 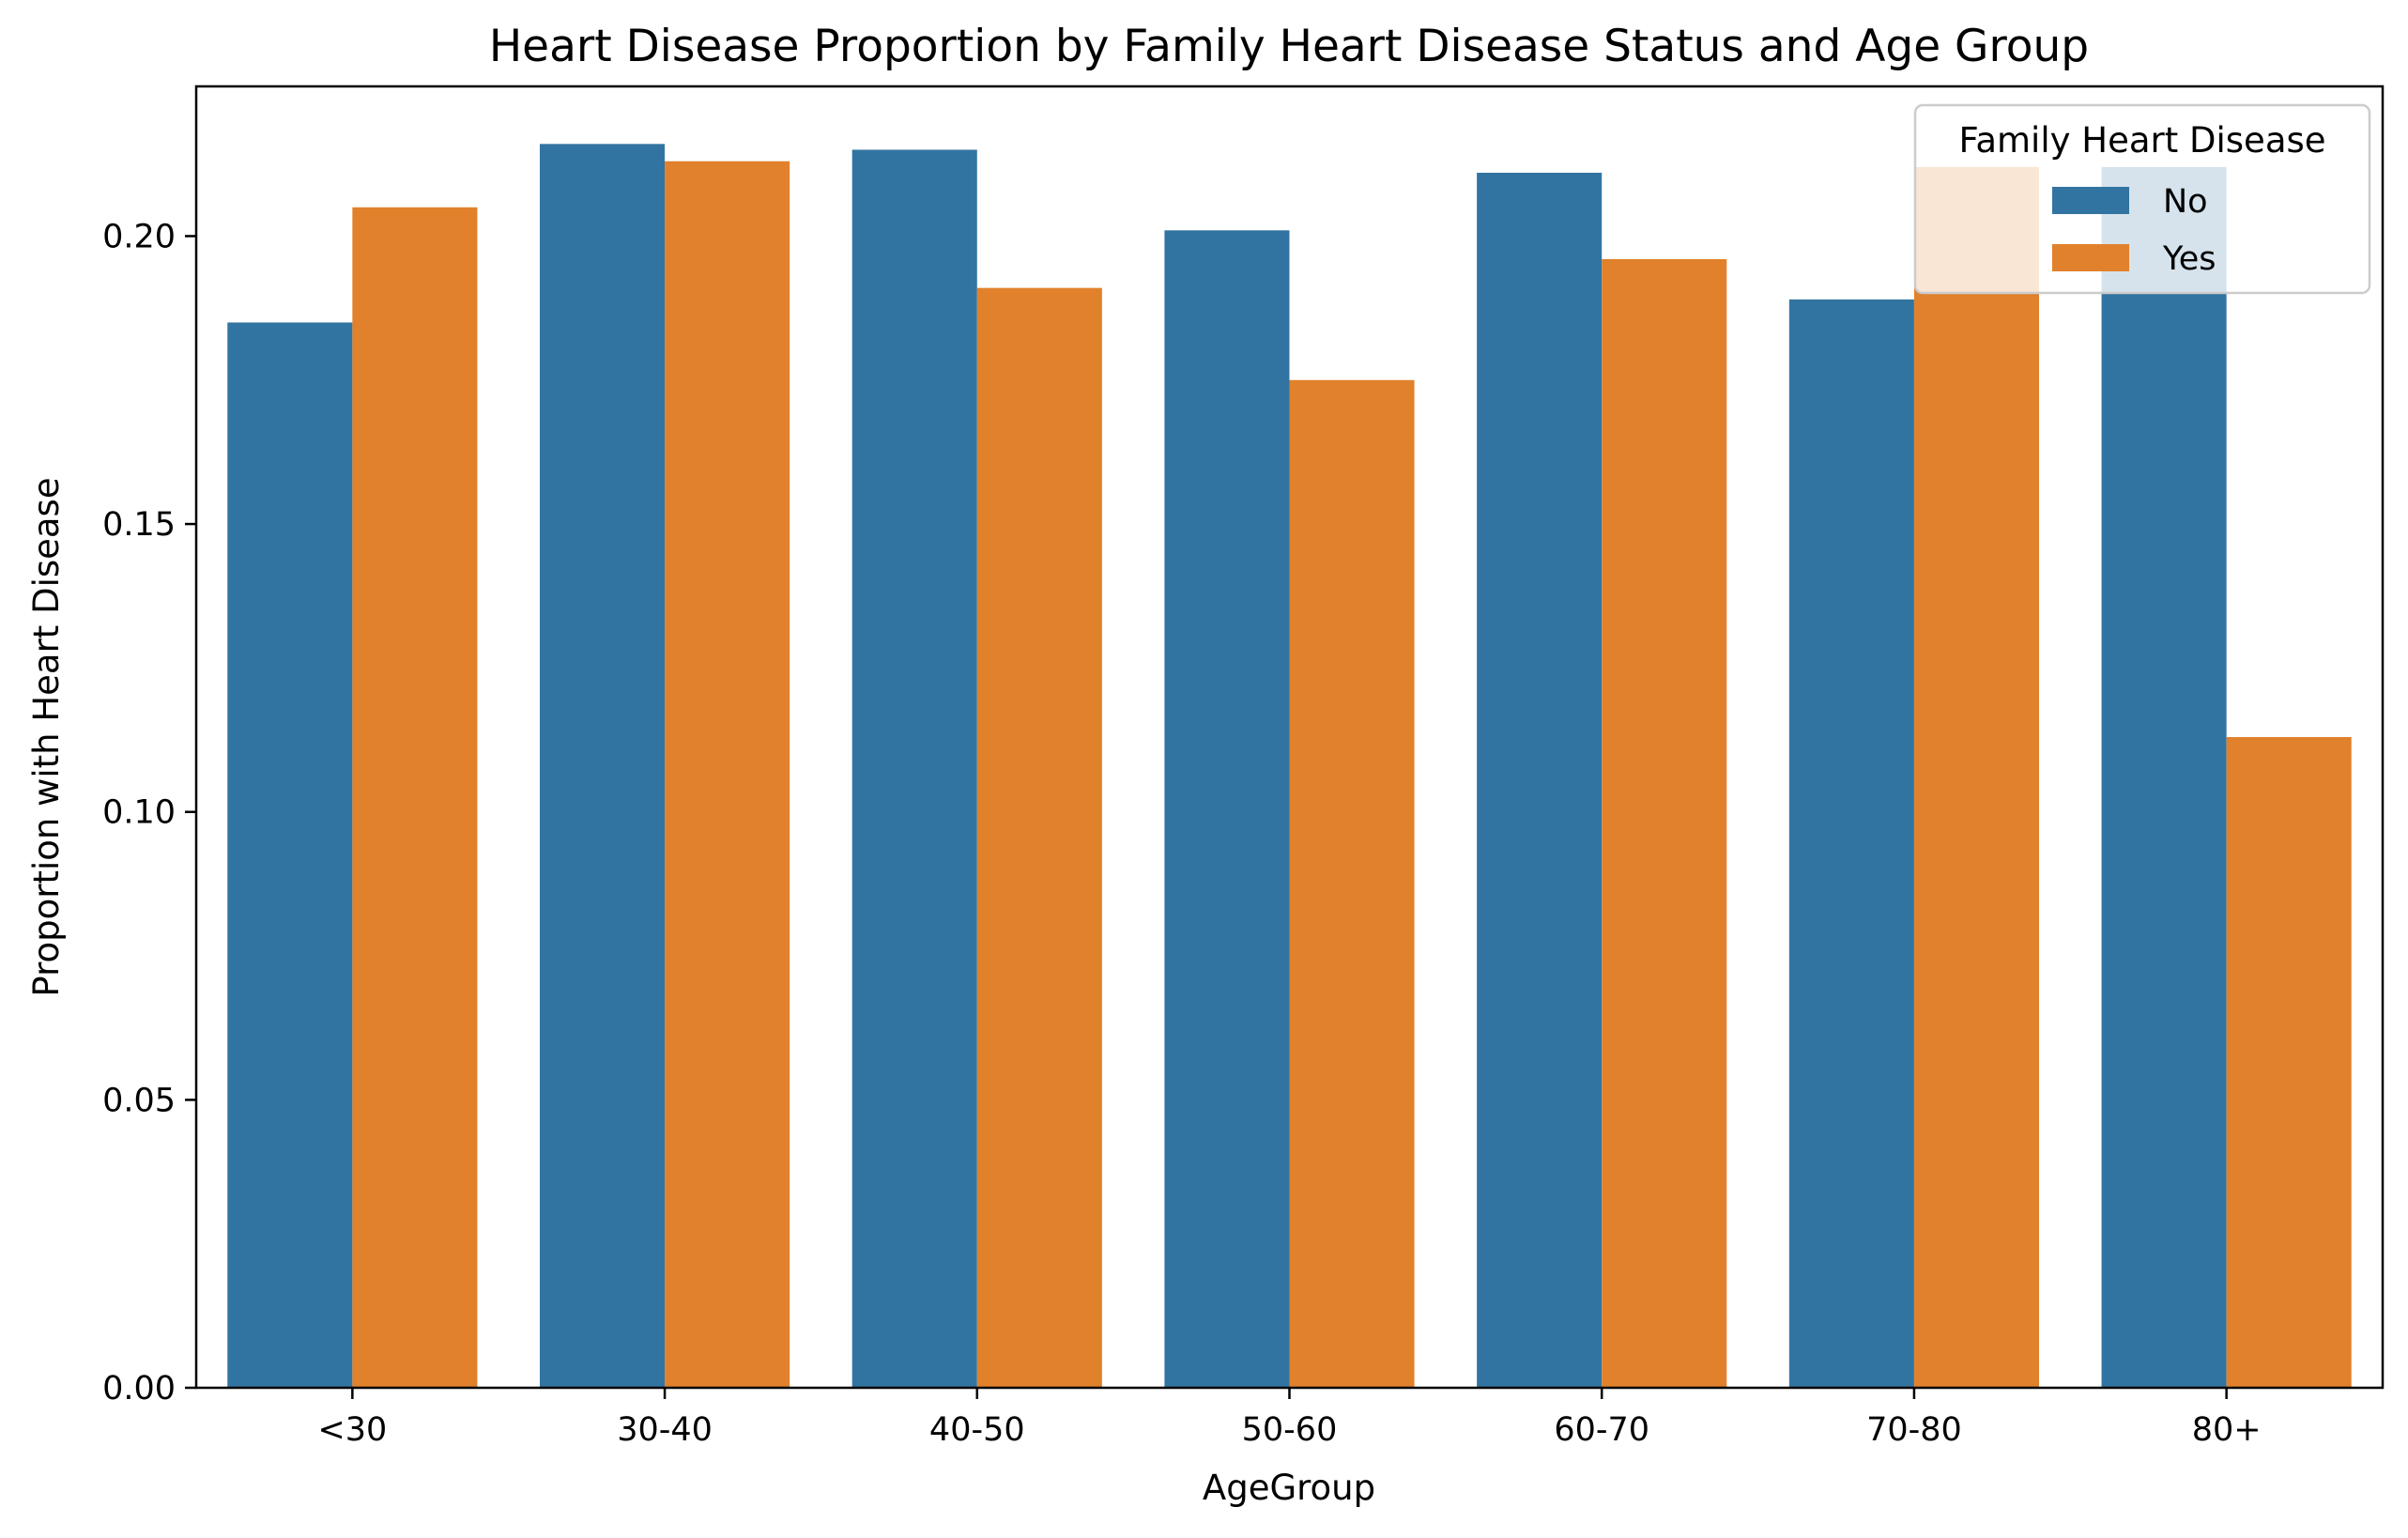 I want to click on x-tick-label: <30, so click(x=352, y=1430).